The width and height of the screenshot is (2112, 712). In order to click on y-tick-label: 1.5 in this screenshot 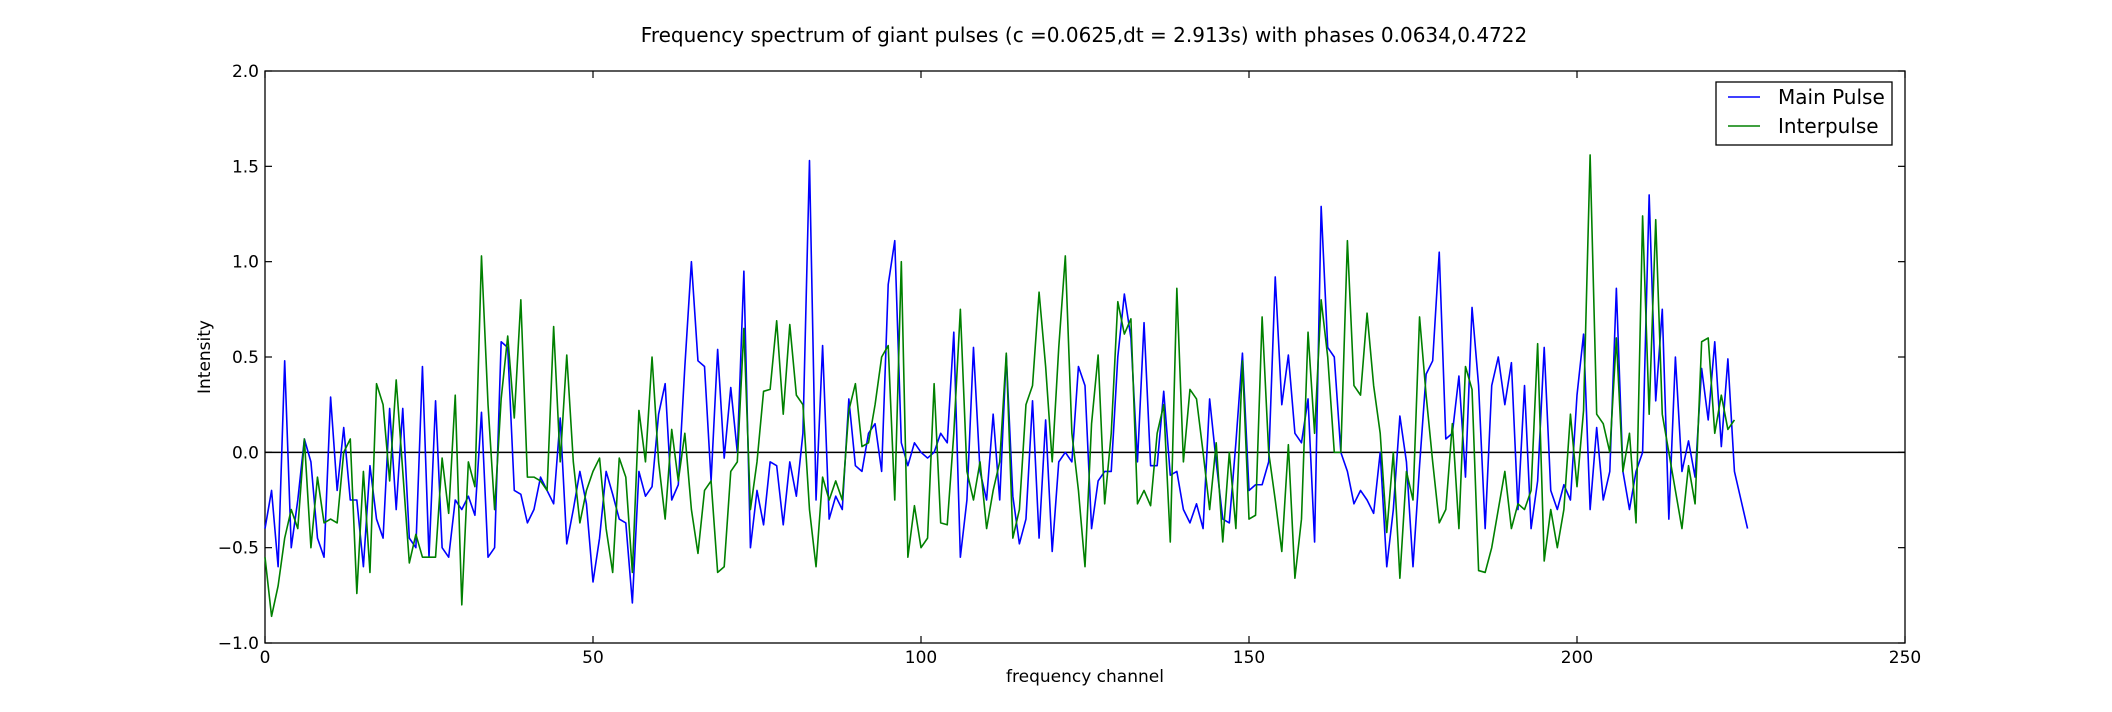, I will do `click(245, 167)`.